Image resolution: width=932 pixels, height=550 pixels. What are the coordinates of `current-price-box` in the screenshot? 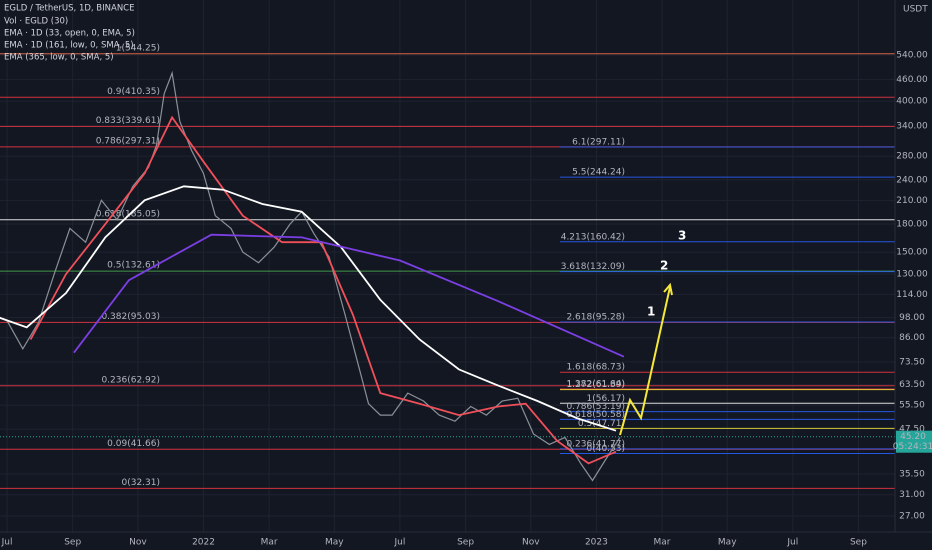 It's located at (914, 441).